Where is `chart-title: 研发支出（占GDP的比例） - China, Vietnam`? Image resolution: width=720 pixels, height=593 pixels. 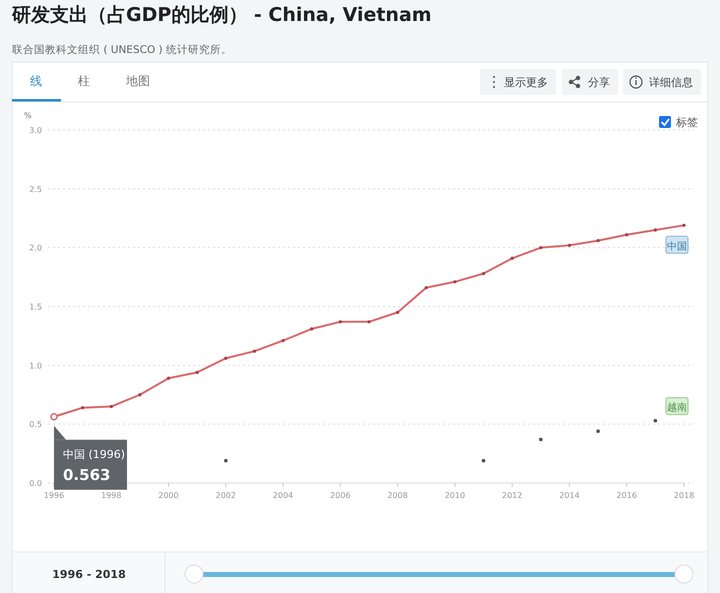 chart-title: 研发支出（占GDP的比例） - China, Vietnam is located at coordinates (221, 15).